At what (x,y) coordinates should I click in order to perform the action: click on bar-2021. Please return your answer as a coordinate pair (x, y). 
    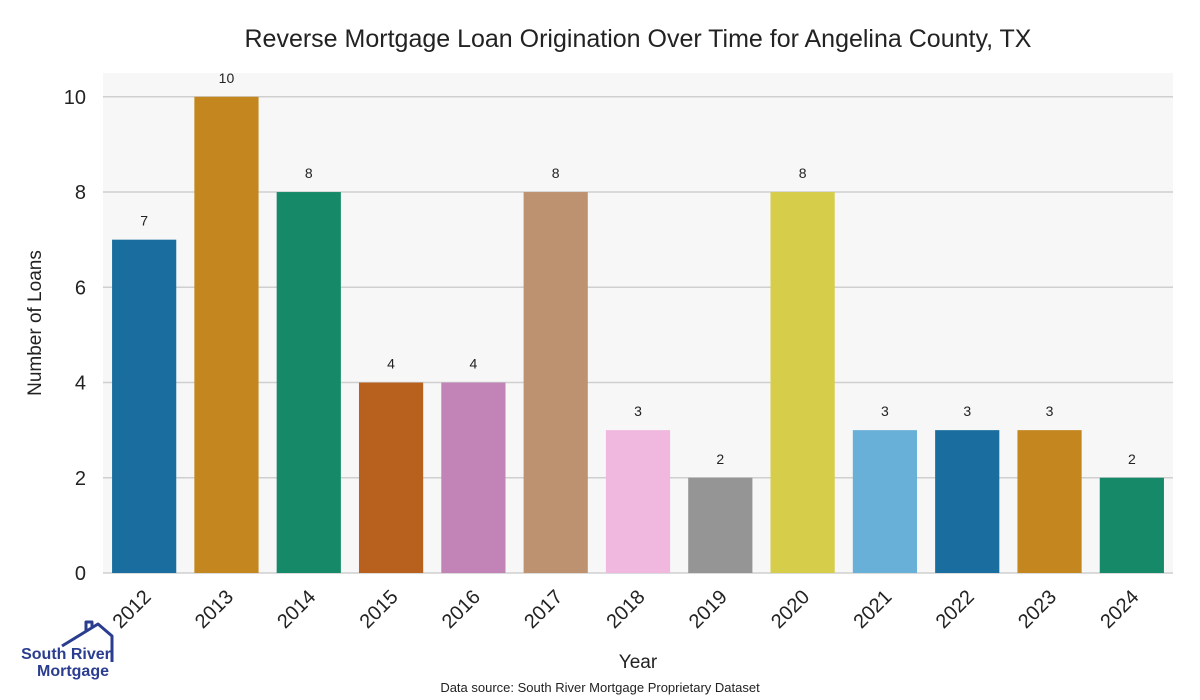
    Looking at the image, I should click on (885, 501).